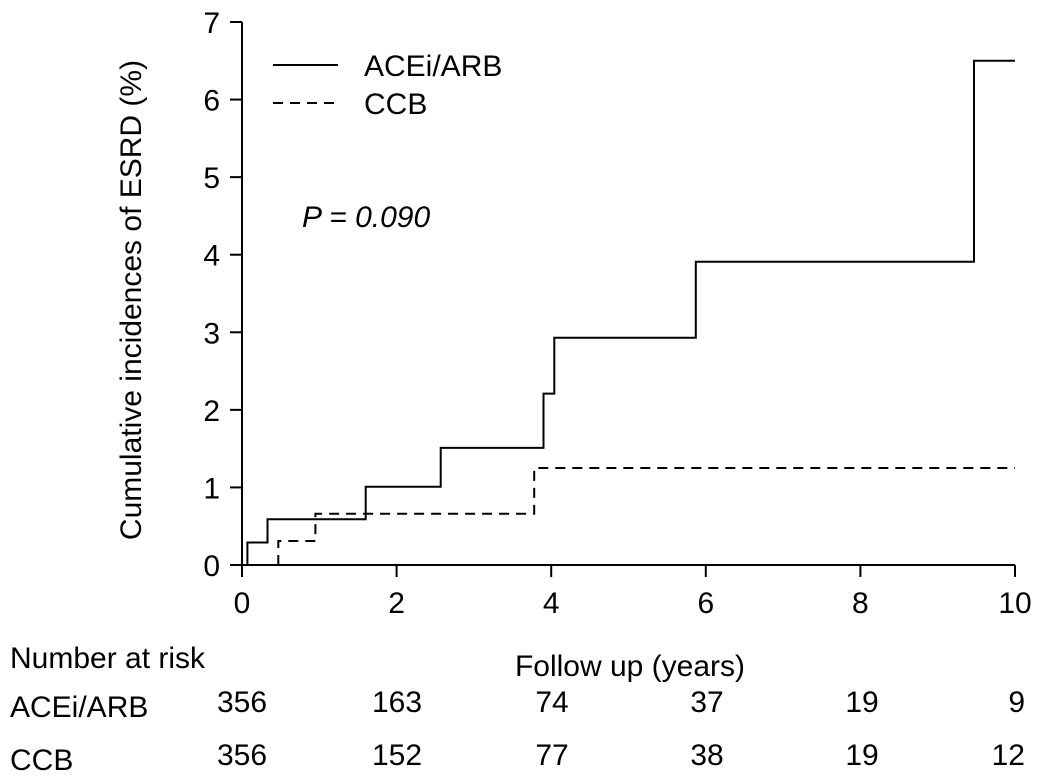 The width and height of the screenshot is (1040, 782). Describe the element at coordinates (551, 702) in the screenshot. I see `risk-value: 74` at that location.